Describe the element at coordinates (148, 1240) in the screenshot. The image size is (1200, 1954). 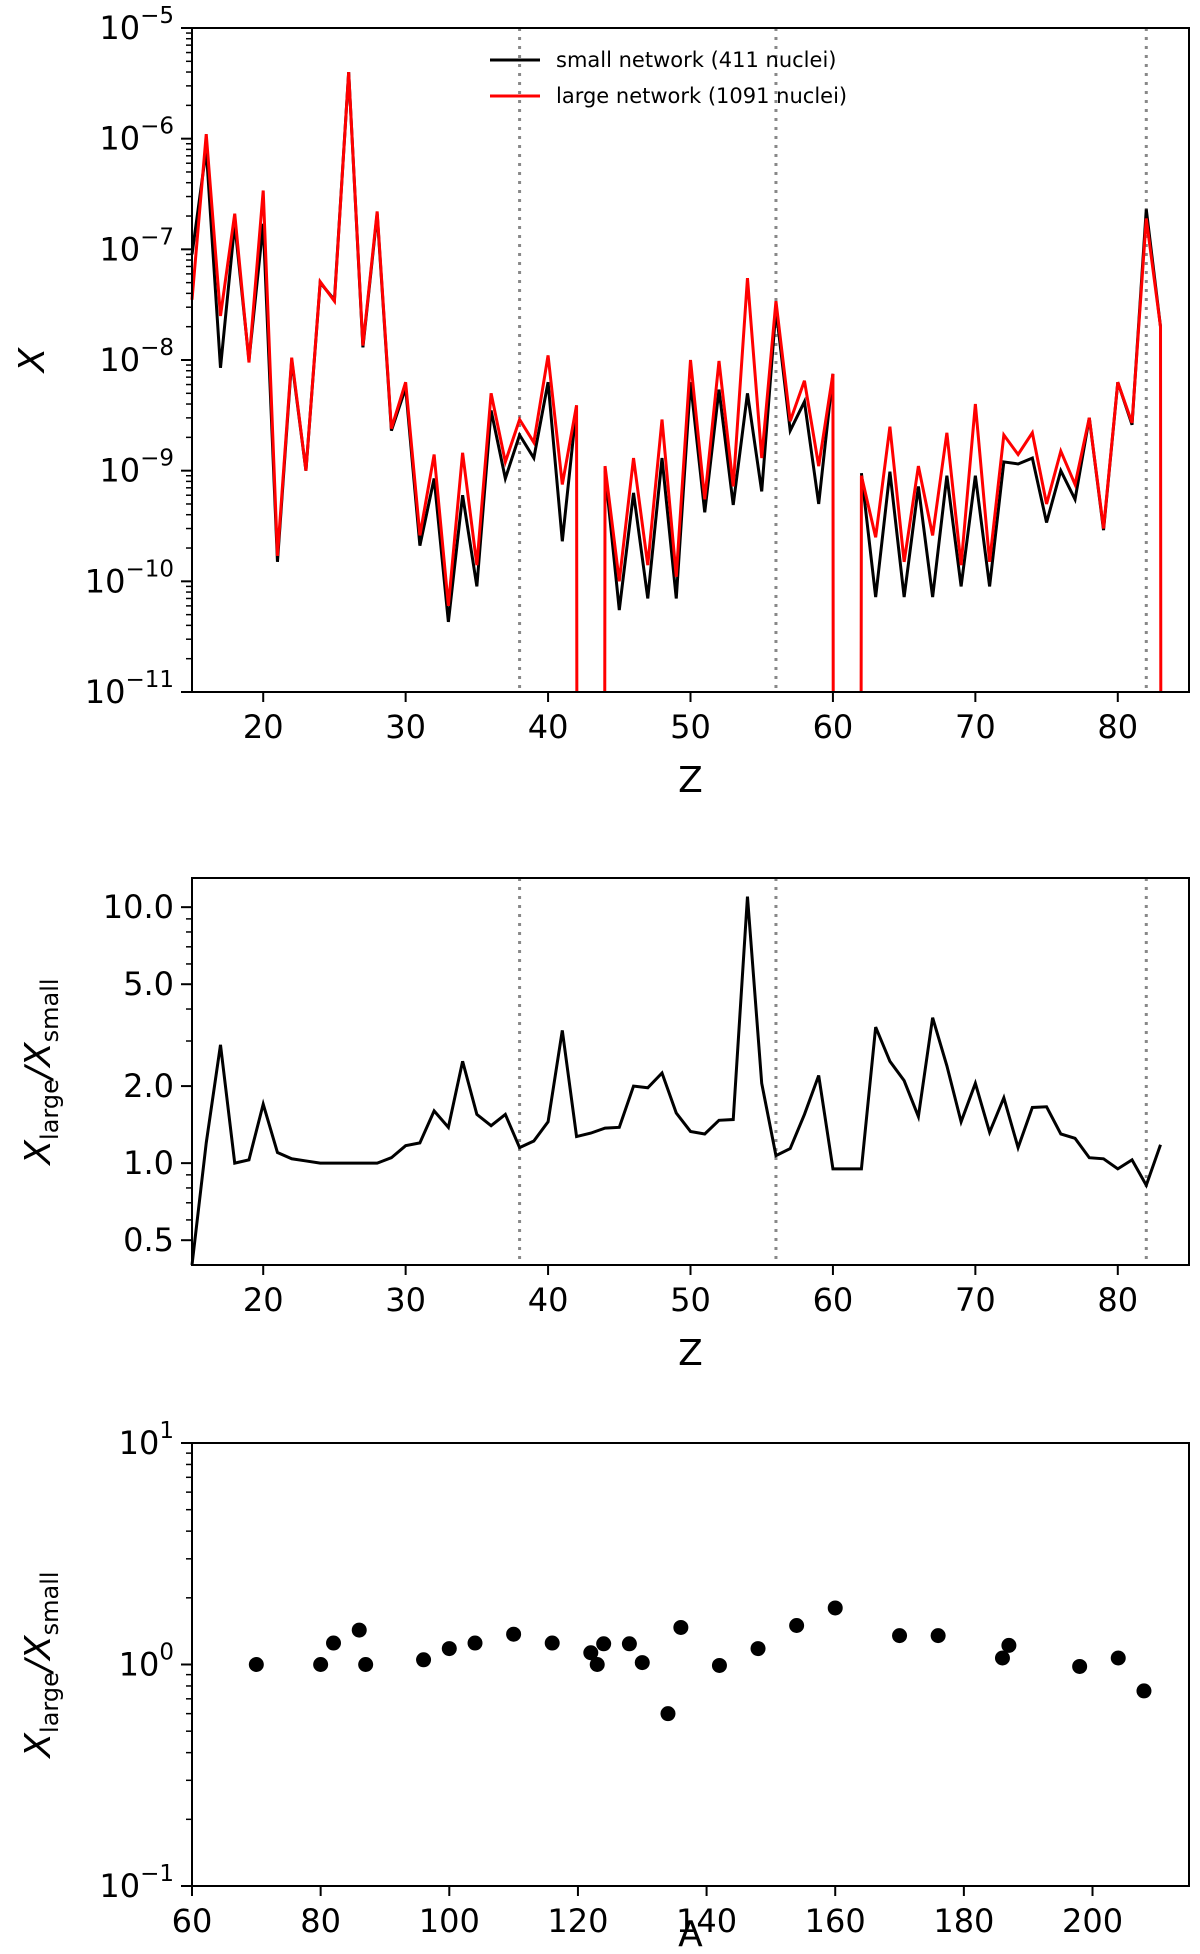
I see `y-tick-label: 0.5` at that location.